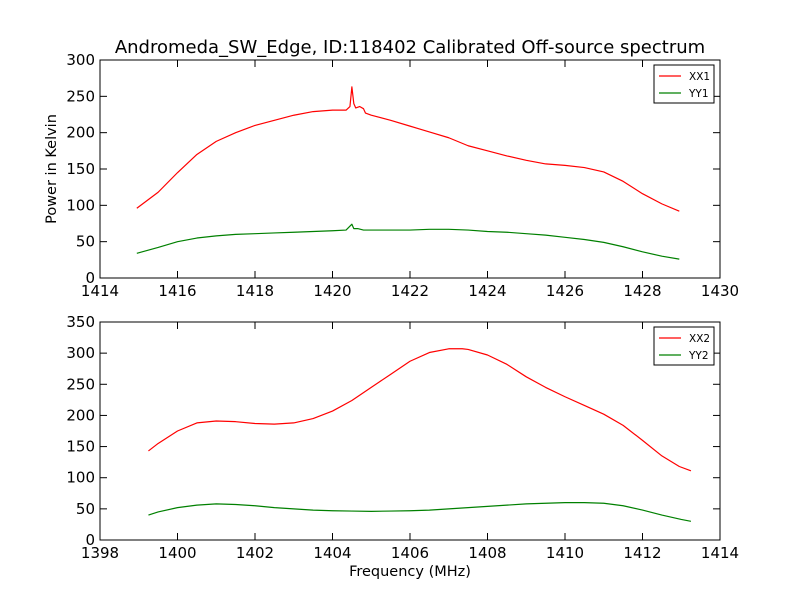  Describe the element at coordinates (332, 291) in the screenshot. I see `top-x-tick-label: 1420` at that location.